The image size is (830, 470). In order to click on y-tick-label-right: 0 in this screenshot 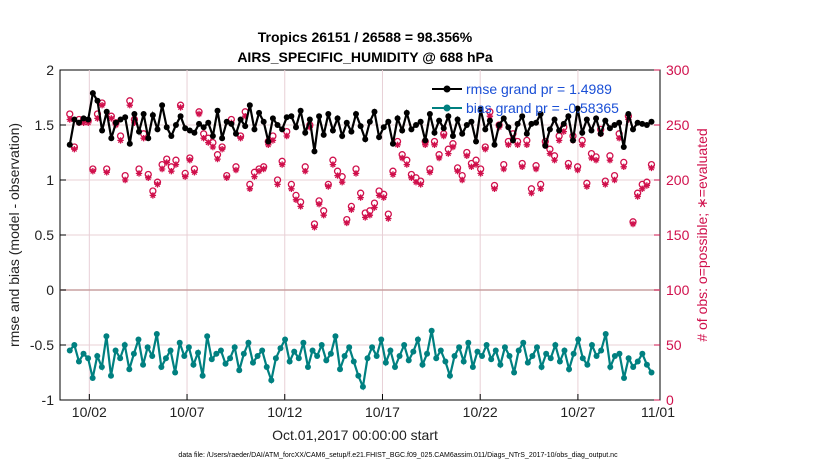, I will do `click(670, 400)`.